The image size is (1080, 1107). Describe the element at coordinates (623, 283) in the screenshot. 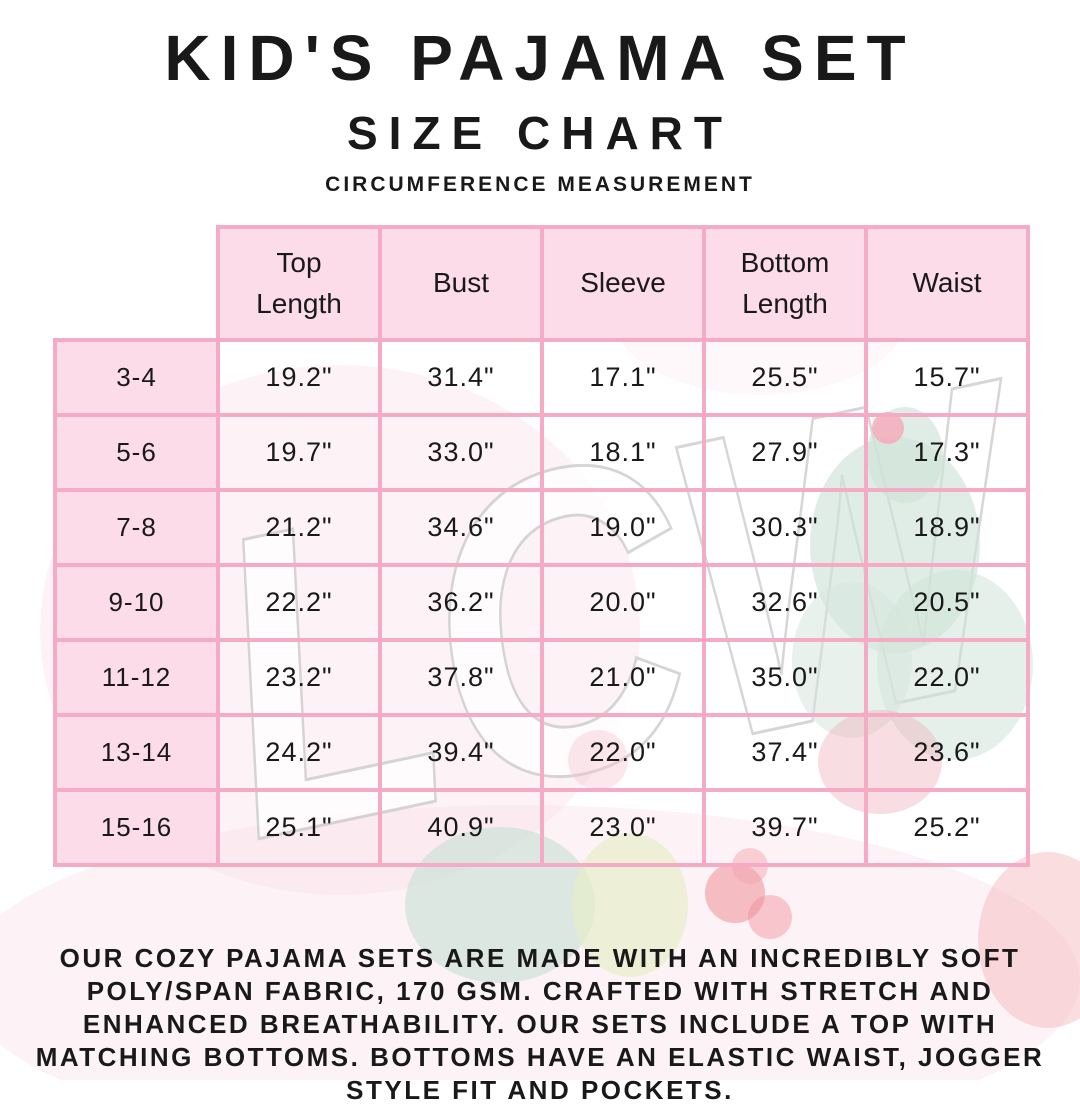

I see `header-cell-sleeve: Sleeve` at that location.